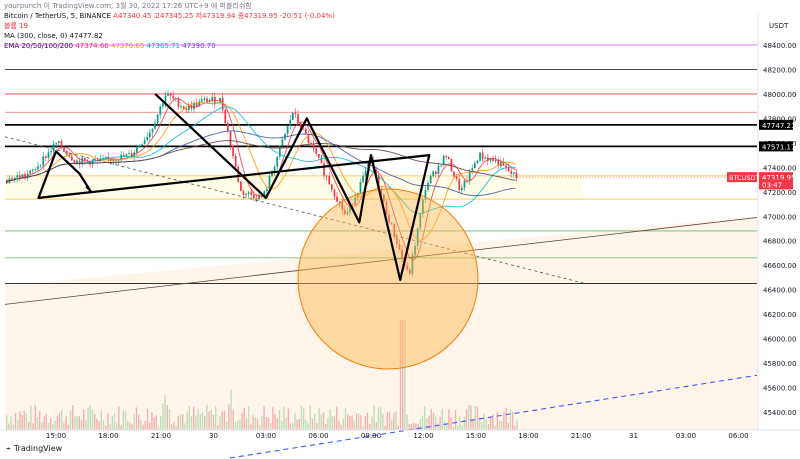 The height and width of the screenshot is (459, 800). I want to click on ma-legend: MA (300, close, 0) 47477.82, so click(169, 36).